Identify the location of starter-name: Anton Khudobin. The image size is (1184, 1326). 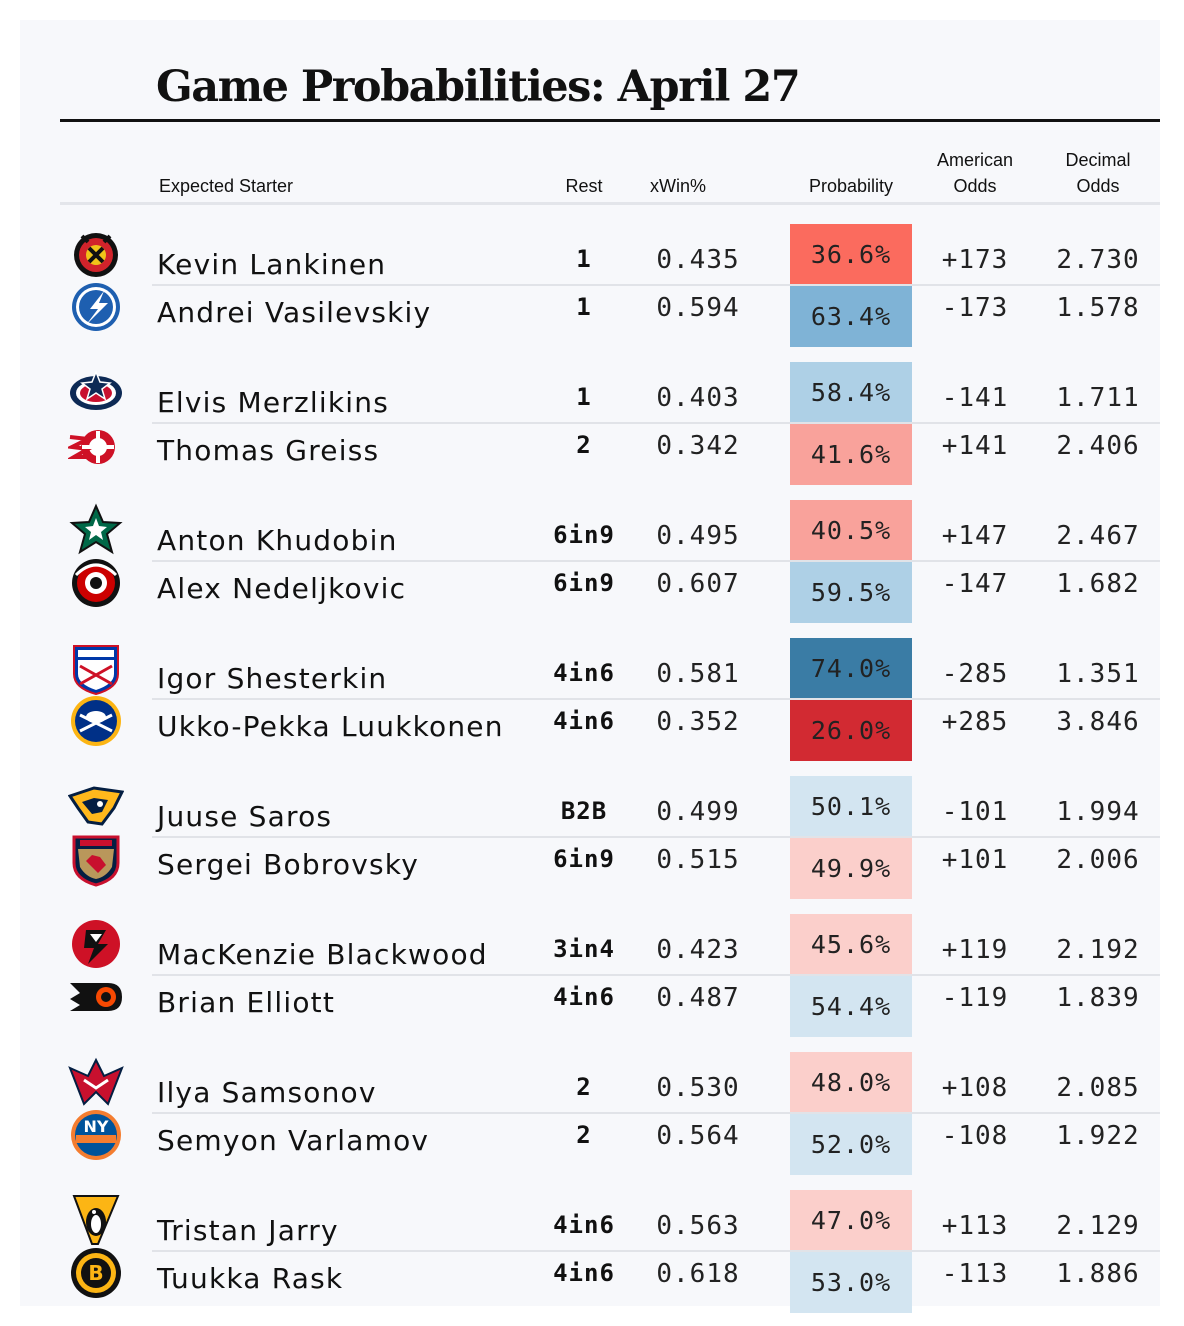
(277, 540).